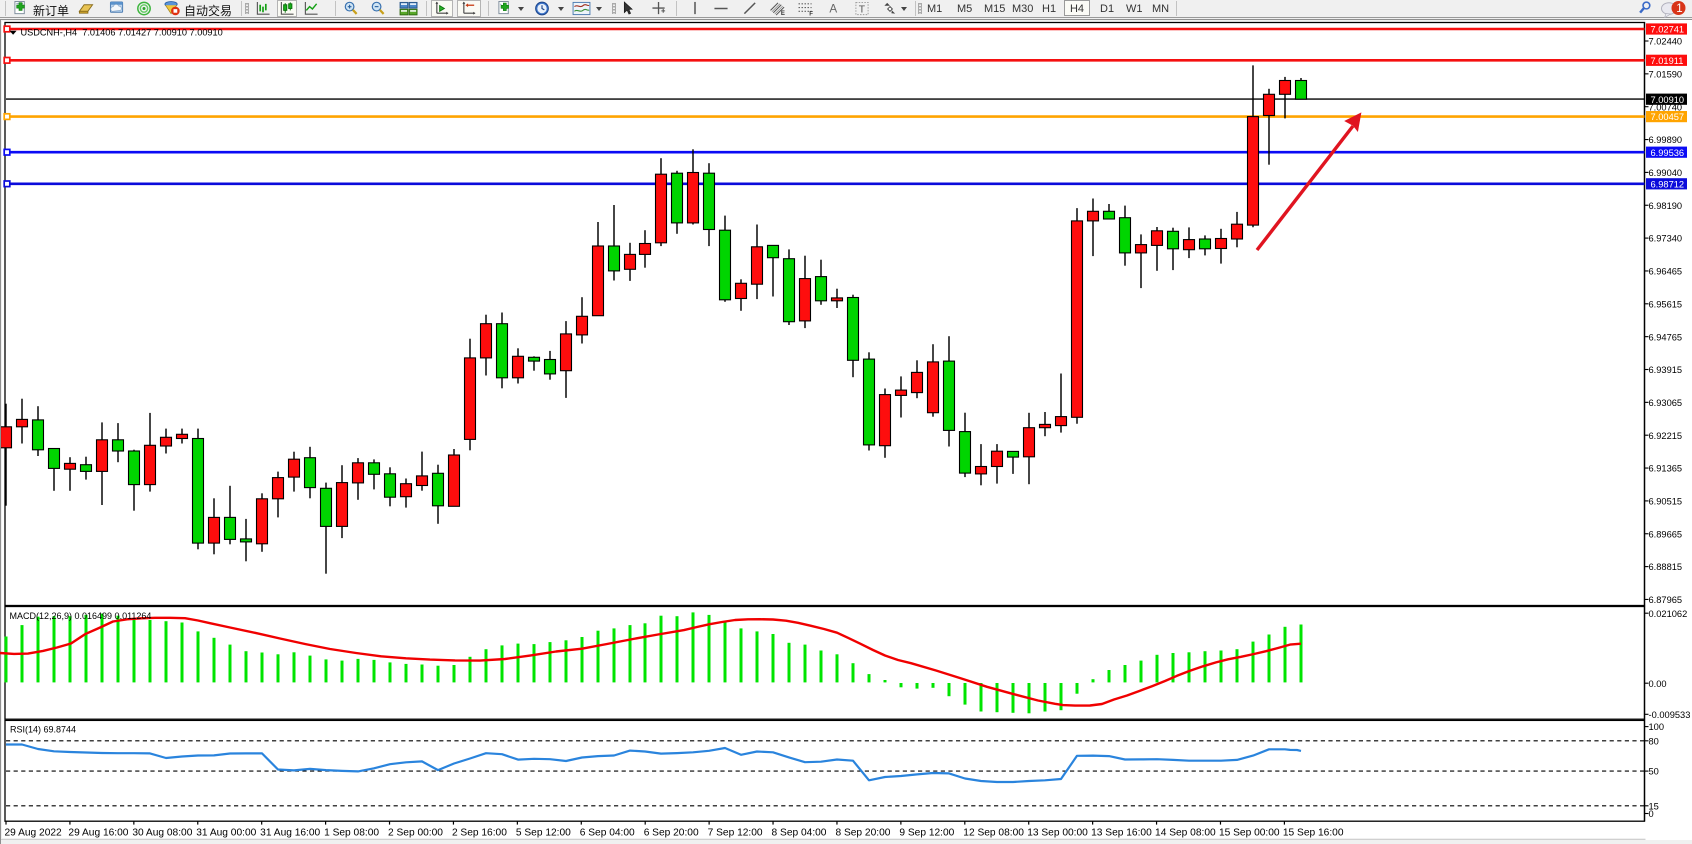 The width and height of the screenshot is (1692, 844). I want to click on svg-text: 7.00457, so click(1668, 117).